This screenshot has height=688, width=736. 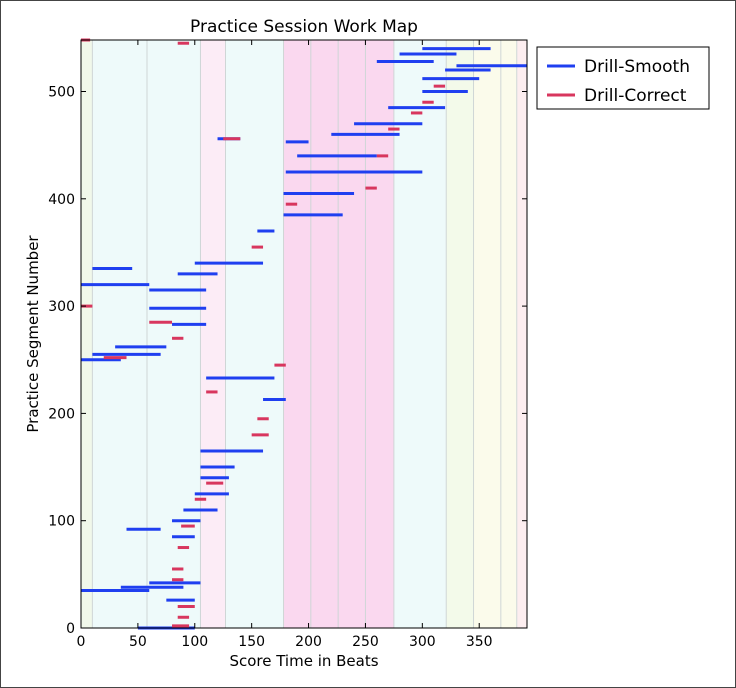 I want to click on x-tick-label-3: 150, so click(x=251, y=642).